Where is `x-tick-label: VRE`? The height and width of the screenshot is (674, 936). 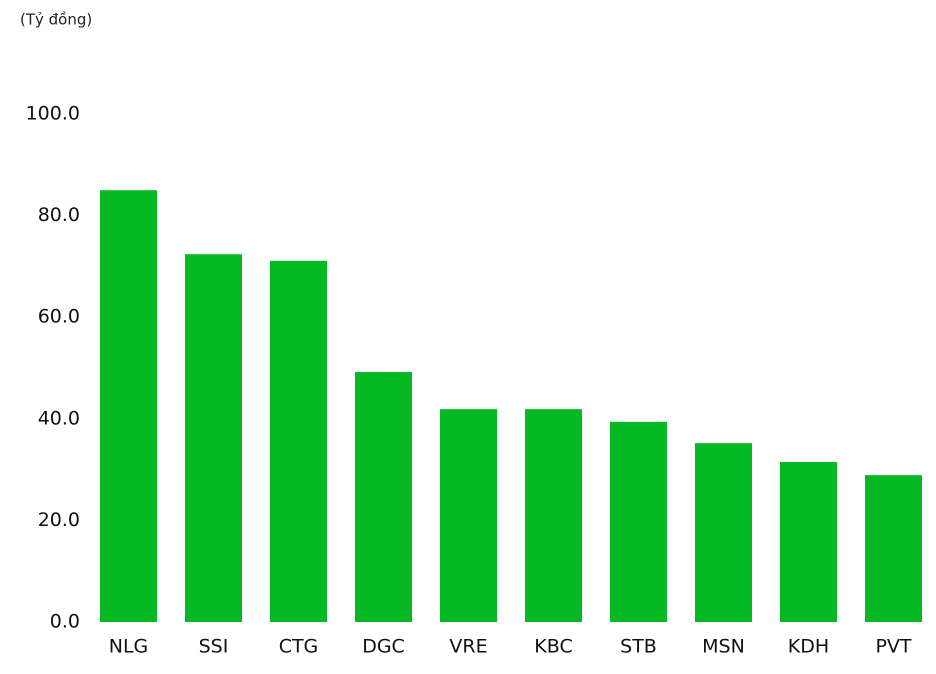 x-tick-label: VRE is located at coordinates (468, 647).